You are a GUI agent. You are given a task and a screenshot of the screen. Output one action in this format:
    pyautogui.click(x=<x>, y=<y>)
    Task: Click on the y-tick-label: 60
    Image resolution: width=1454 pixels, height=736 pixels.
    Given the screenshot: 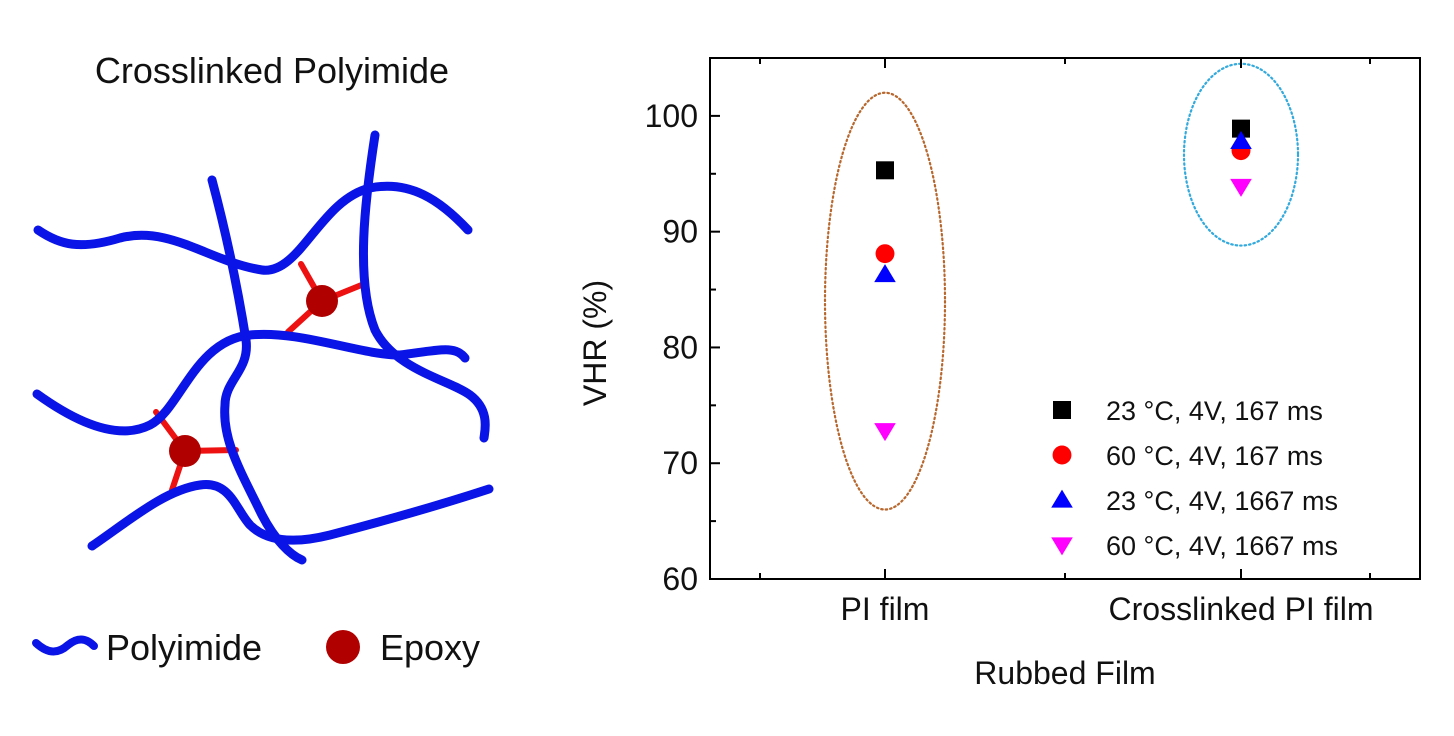 What is the action you would take?
    pyautogui.click(x=680, y=579)
    